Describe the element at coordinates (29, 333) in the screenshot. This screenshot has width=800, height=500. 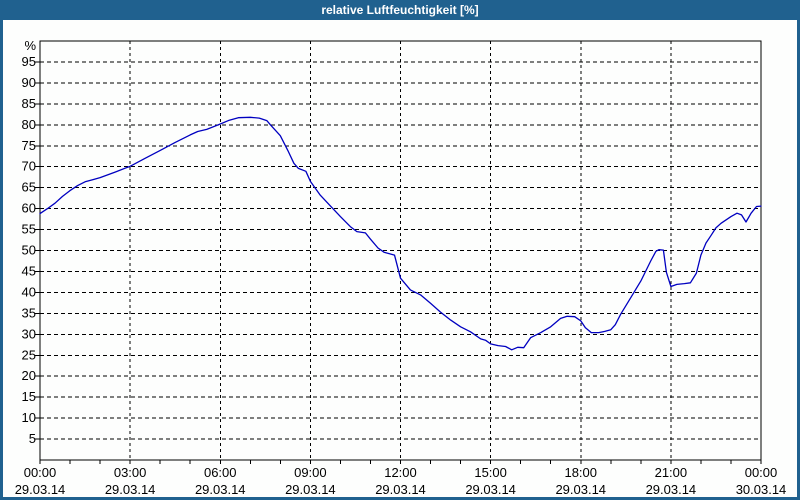
I see `y-tick-label: 30` at that location.